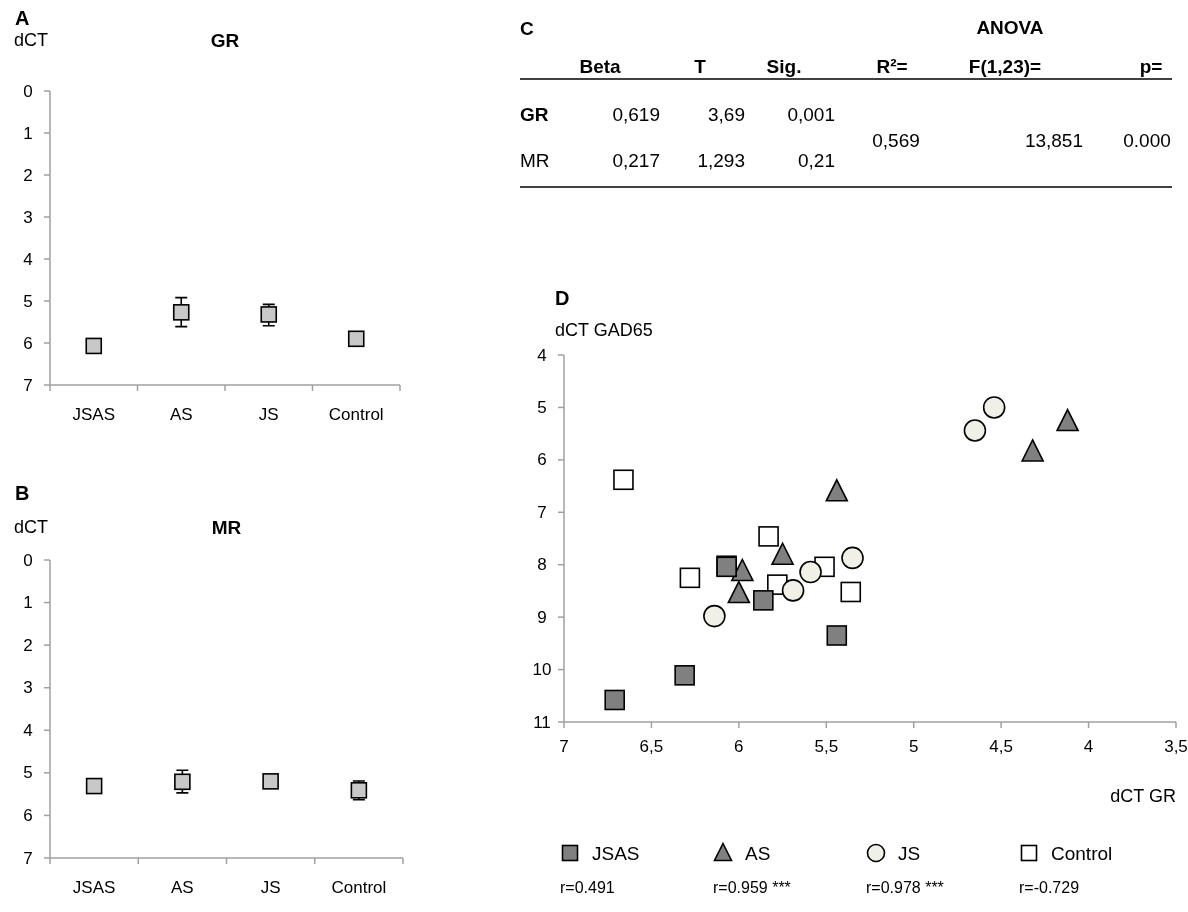  I want to click on x-tick-label: 6, so click(739, 746).